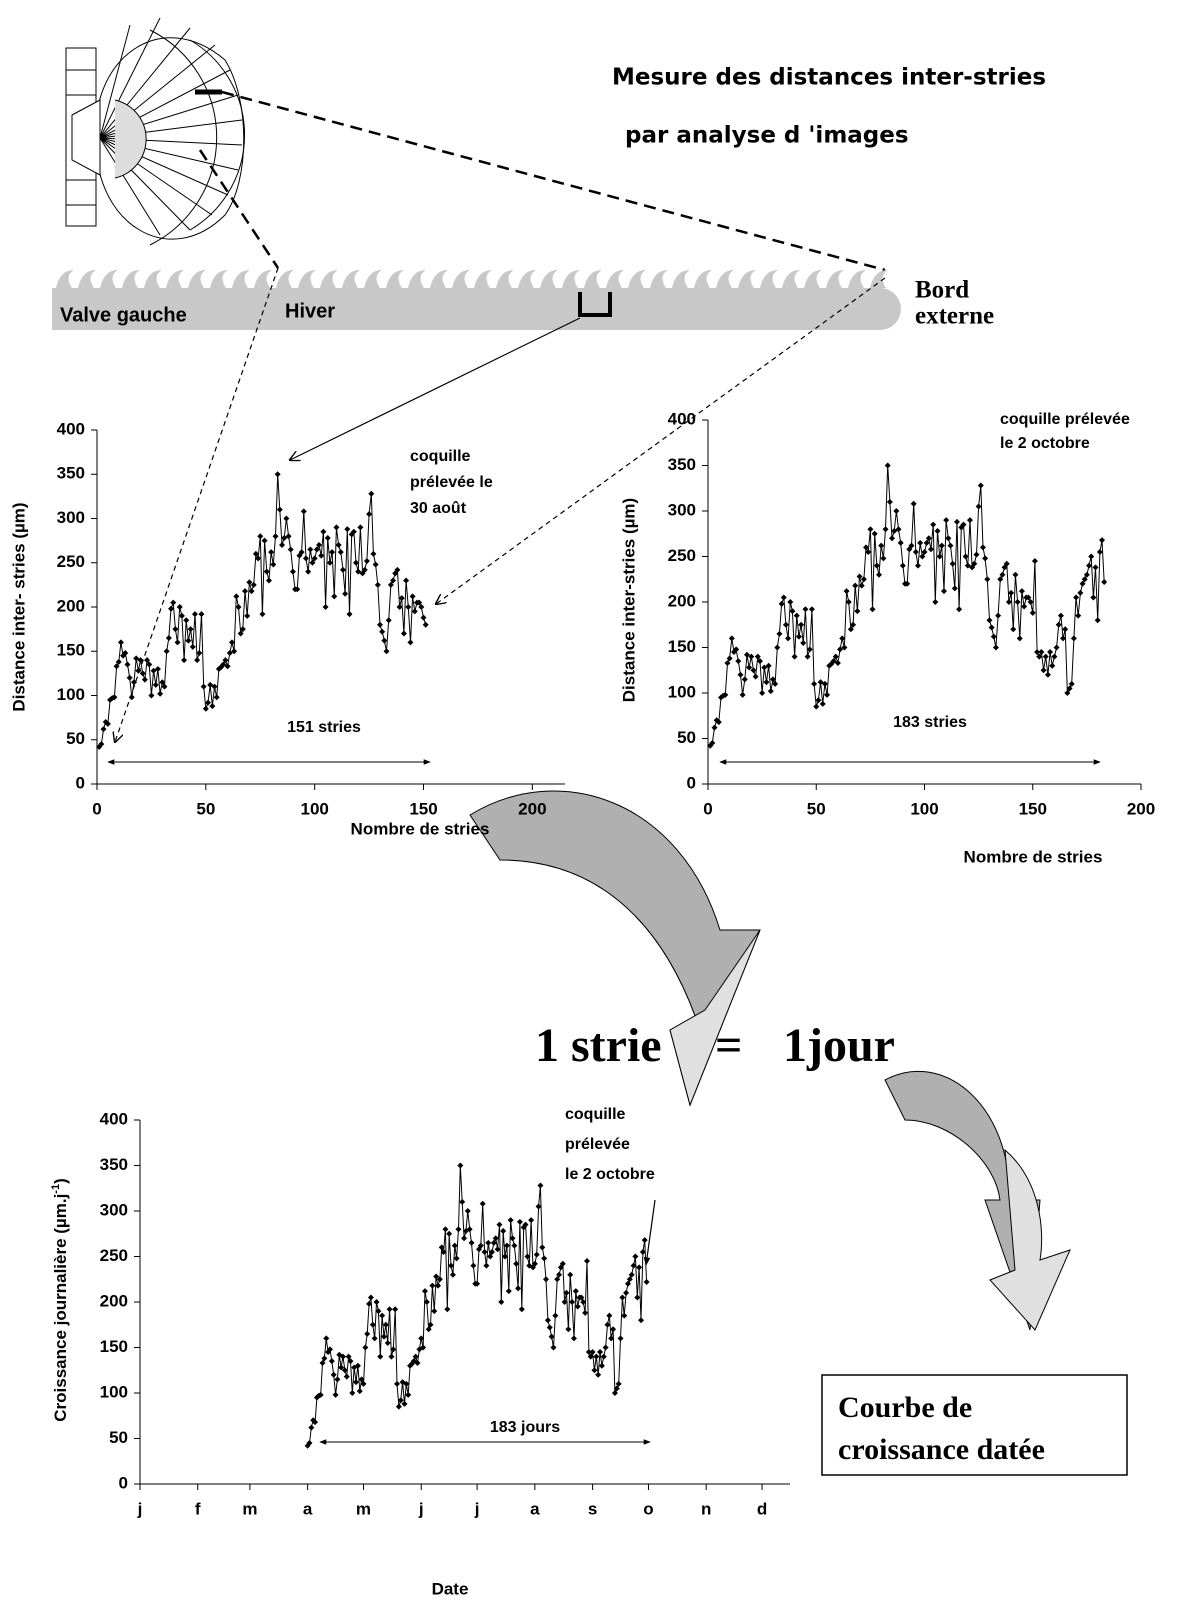  What do you see at coordinates (682, 509) in the screenshot?
I see `y-tick-label: 300` at bounding box center [682, 509].